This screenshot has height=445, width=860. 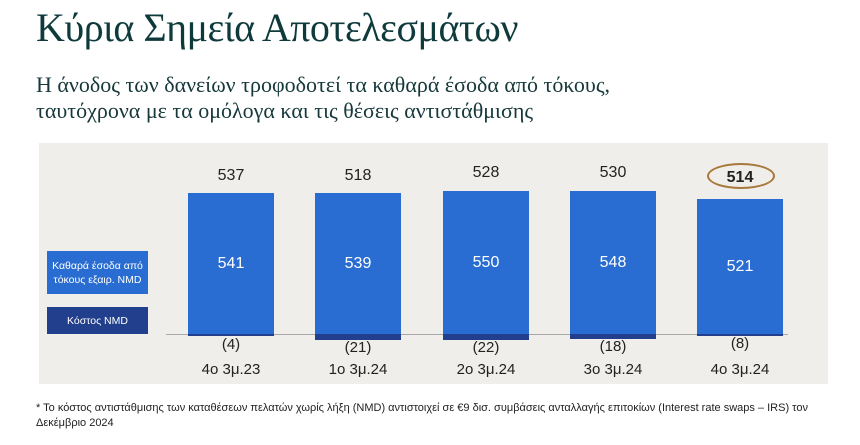 I want to click on nmd-cost-label: (4), so click(x=231, y=344).